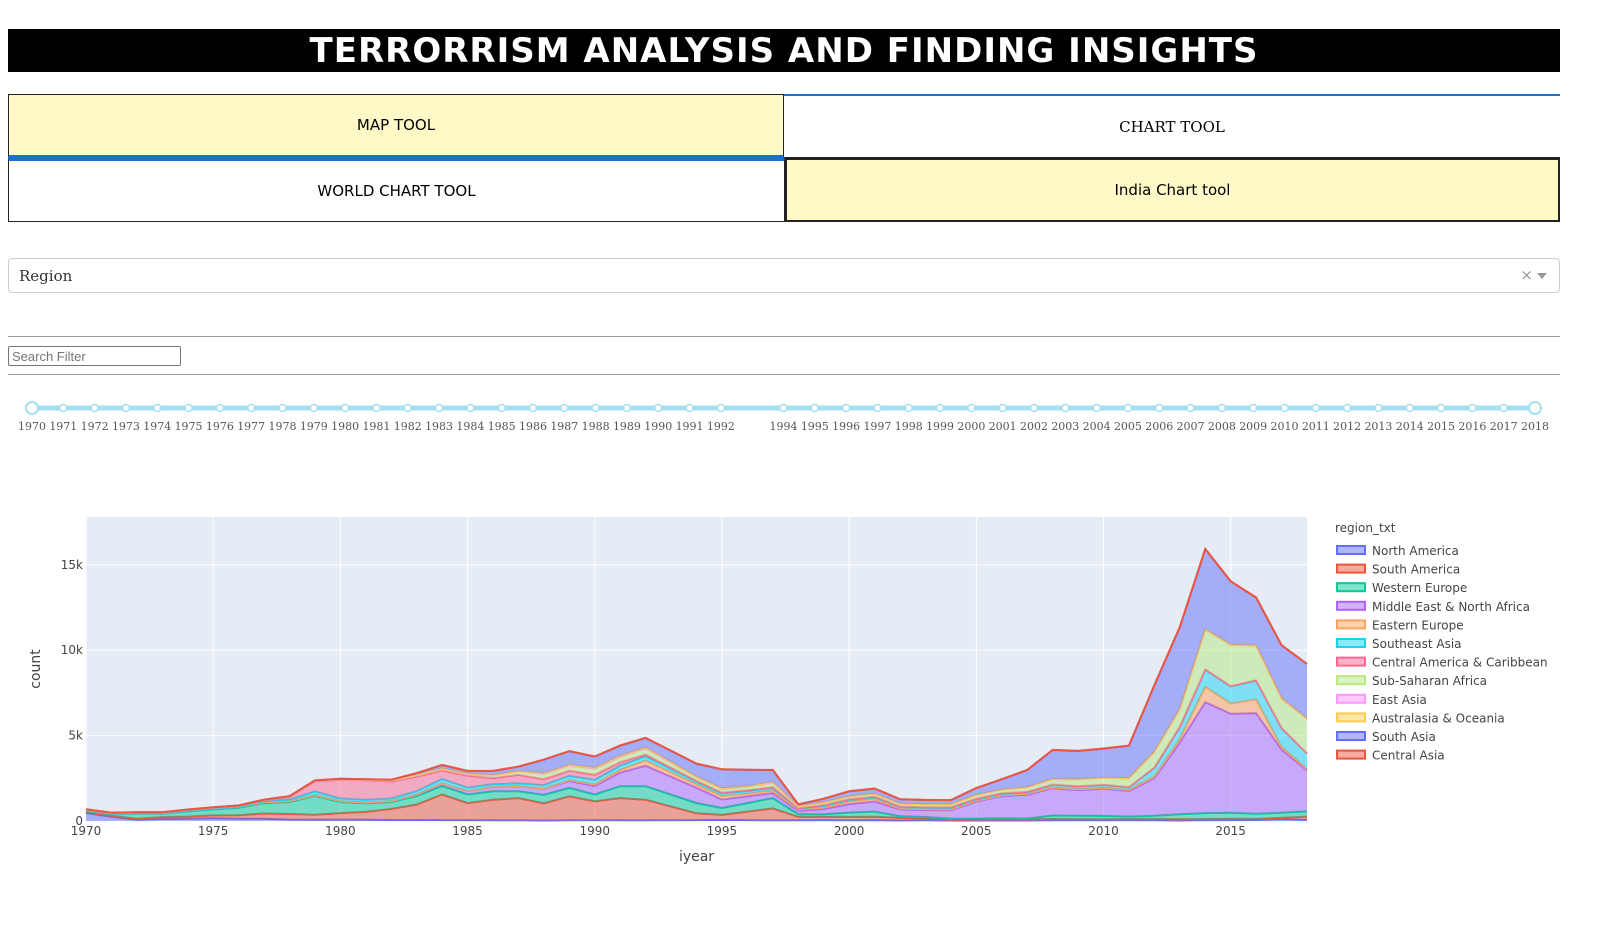  Describe the element at coordinates (1172, 126) in the screenshot. I see `tab-chart-tool: CHART TOOL` at that location.